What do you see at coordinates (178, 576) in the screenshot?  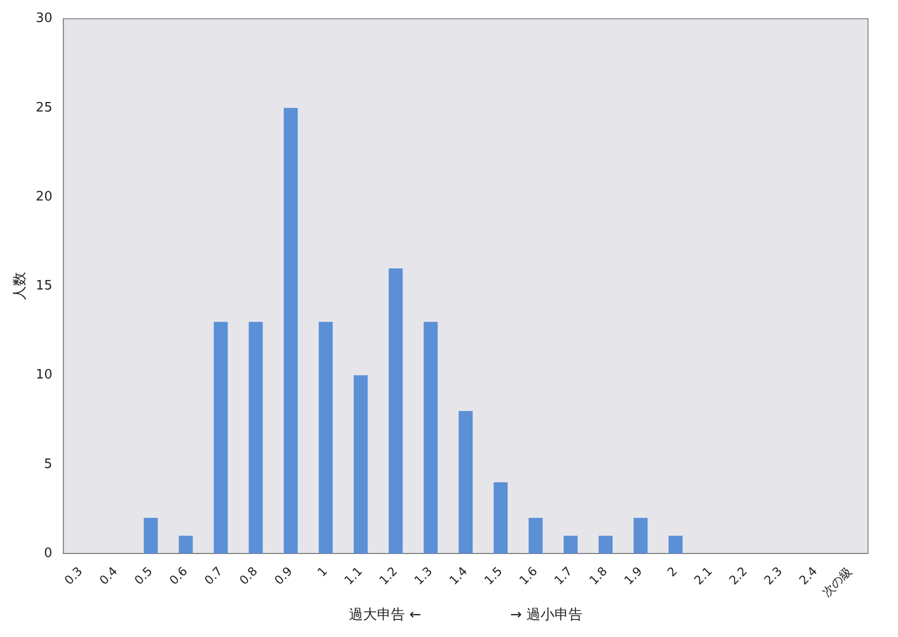 I see `x-tick-label: 0.6` at bounding box center [178, 576].